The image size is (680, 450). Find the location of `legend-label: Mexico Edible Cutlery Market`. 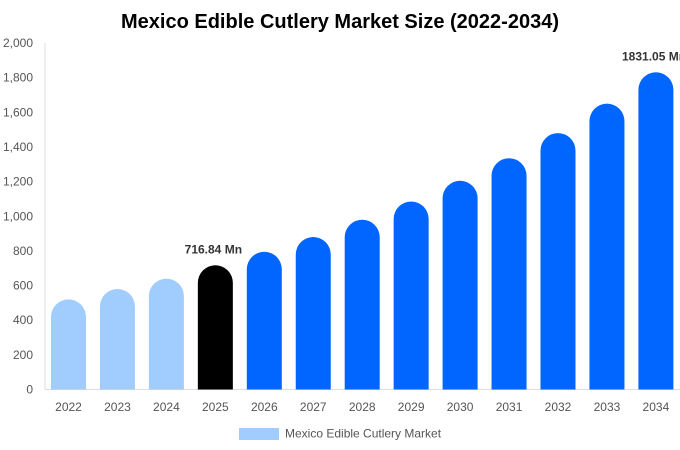

legend-label: Mexico Edible Cutlery Market is located at coordinates (363, 434).